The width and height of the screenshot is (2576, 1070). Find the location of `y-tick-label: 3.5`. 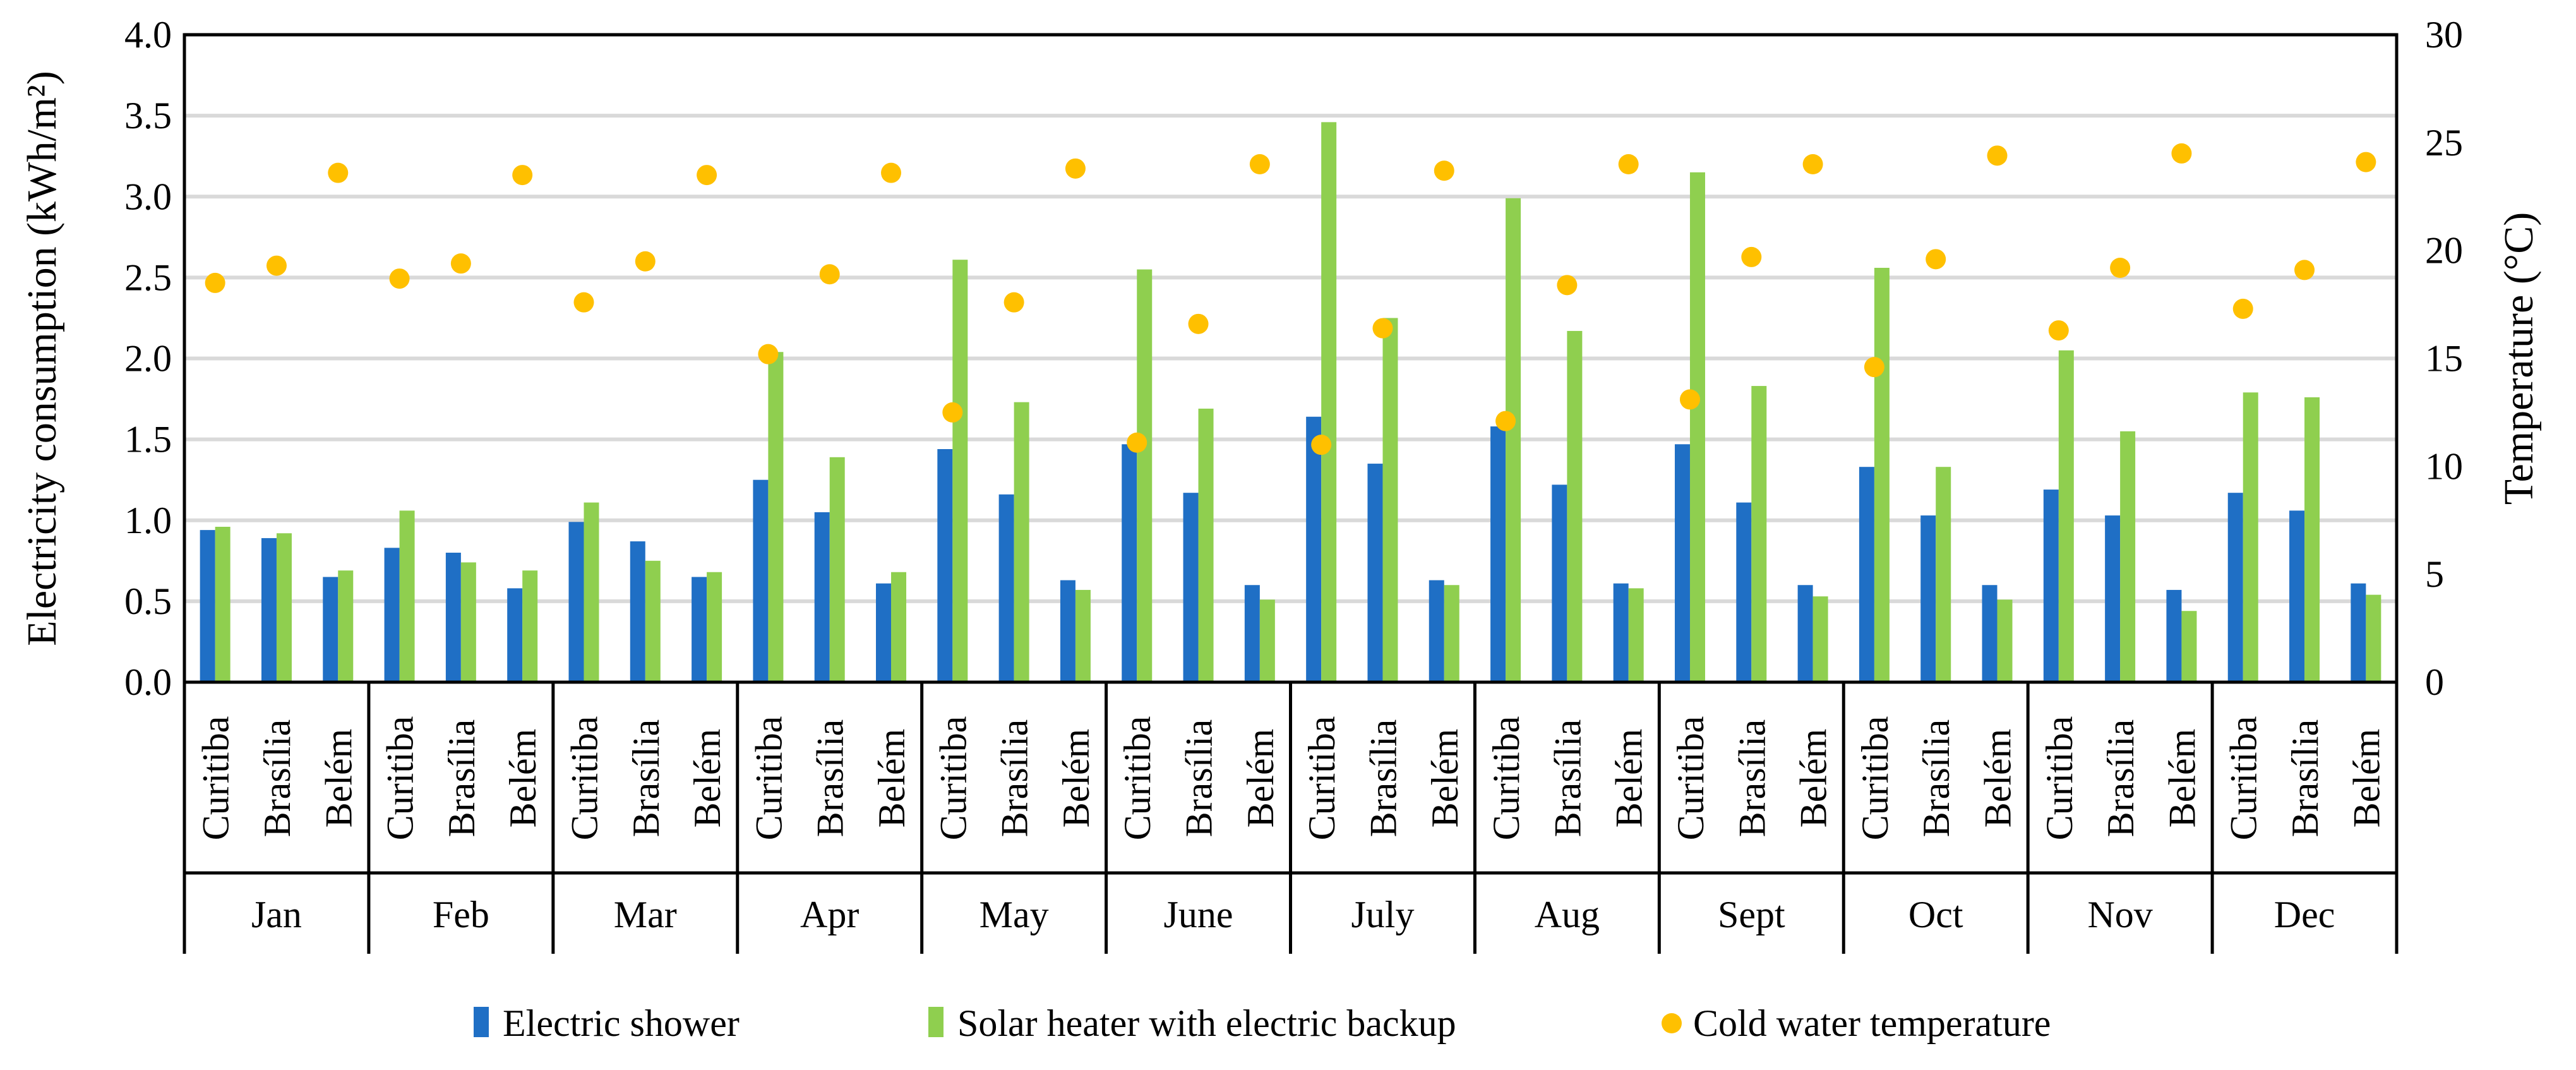

y-tick-label: 3.5 is located at coordinates (148, 115).